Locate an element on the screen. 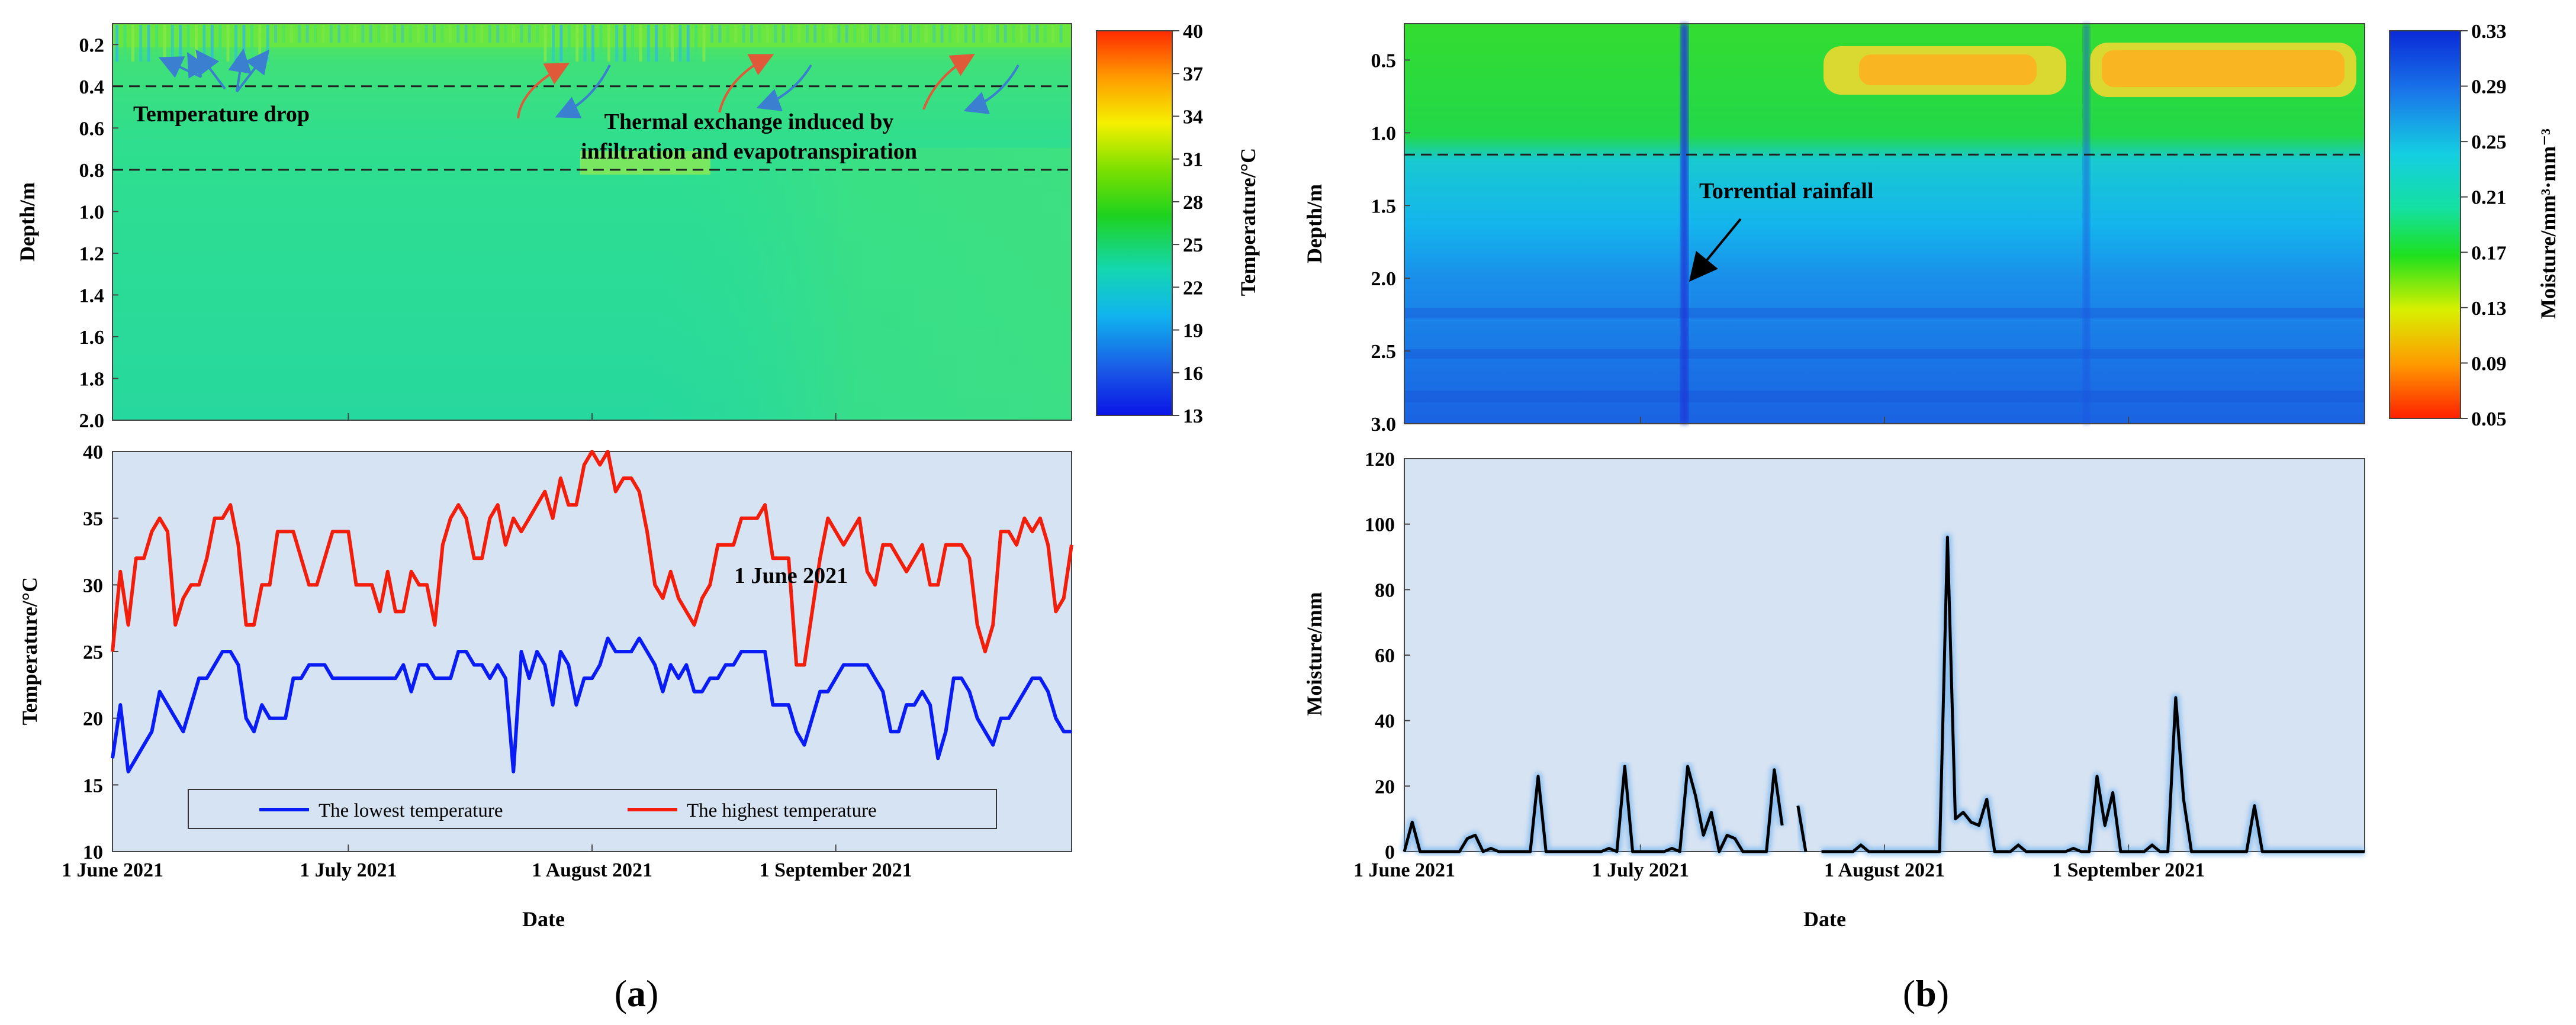  moisture-colorbar-tick-label: 0.21 is located at coordinates (2489, 198).